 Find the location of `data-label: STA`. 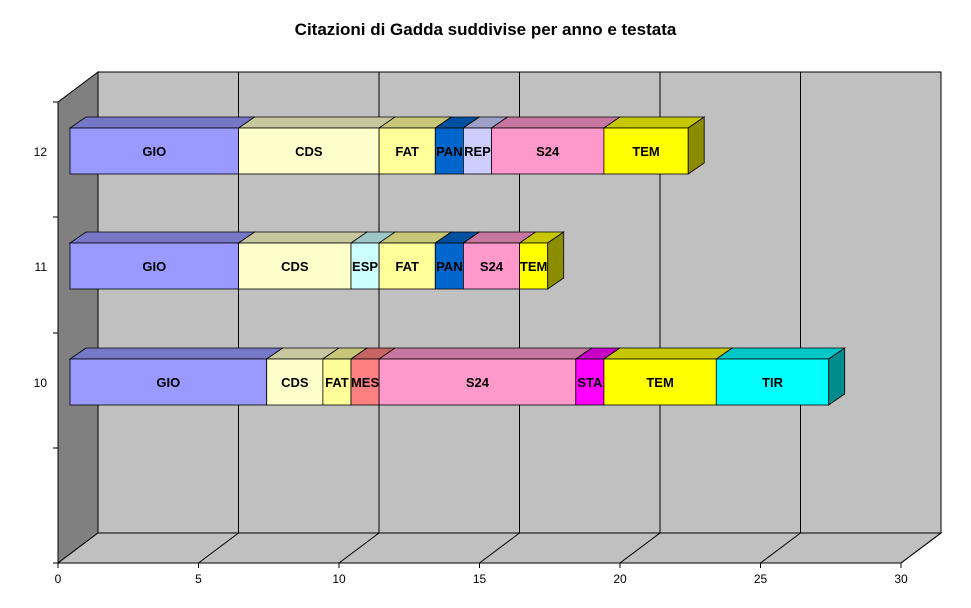

data-label: STA is located at coordinates (590, 382).